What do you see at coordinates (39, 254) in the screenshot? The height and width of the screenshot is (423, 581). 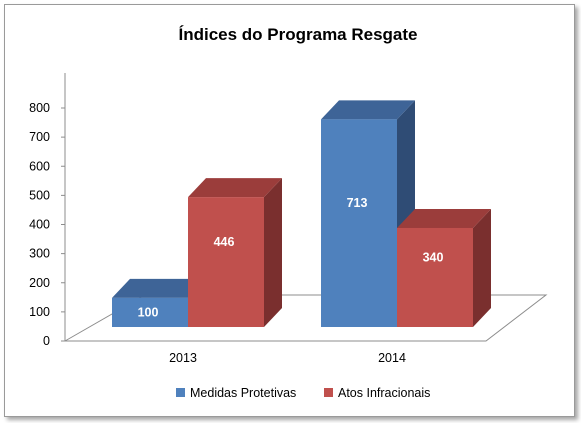 I see `y-tick-label: 300` at bounding box center [39, 254].